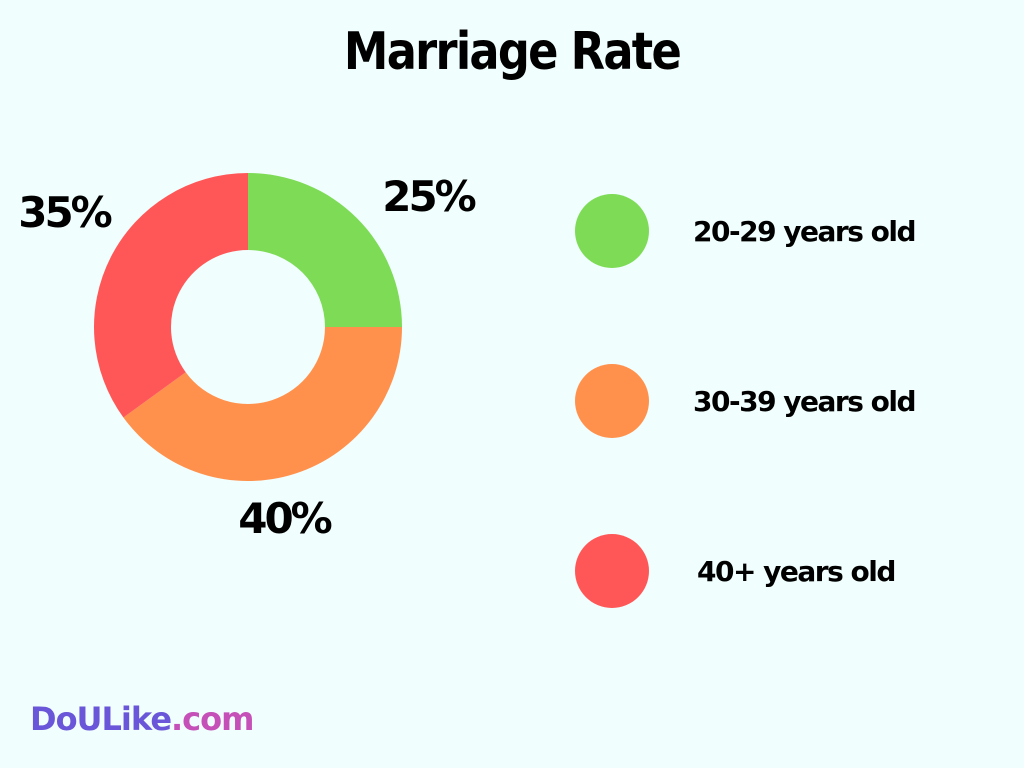 Image resolution: width=1024 pixels, height=768 pixels. Describe the element at coordinates (212, 719) in the screenshot. I see `brand-domain: .com` at that location.